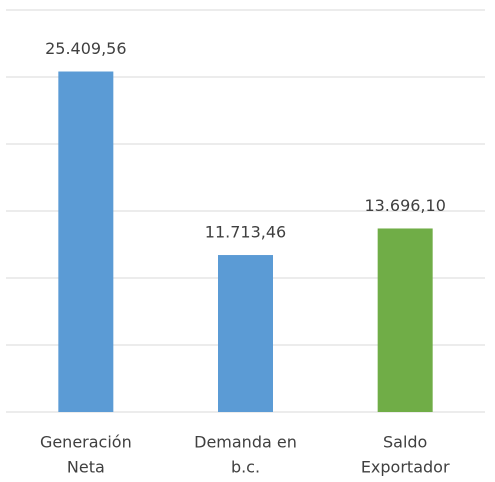 The height and width of the screenshot is (482, 495). What do you see at coordinates (245, 467) in the screenshot?
I see `x-tick-label: b.c.` at bounding box center [245, 467].